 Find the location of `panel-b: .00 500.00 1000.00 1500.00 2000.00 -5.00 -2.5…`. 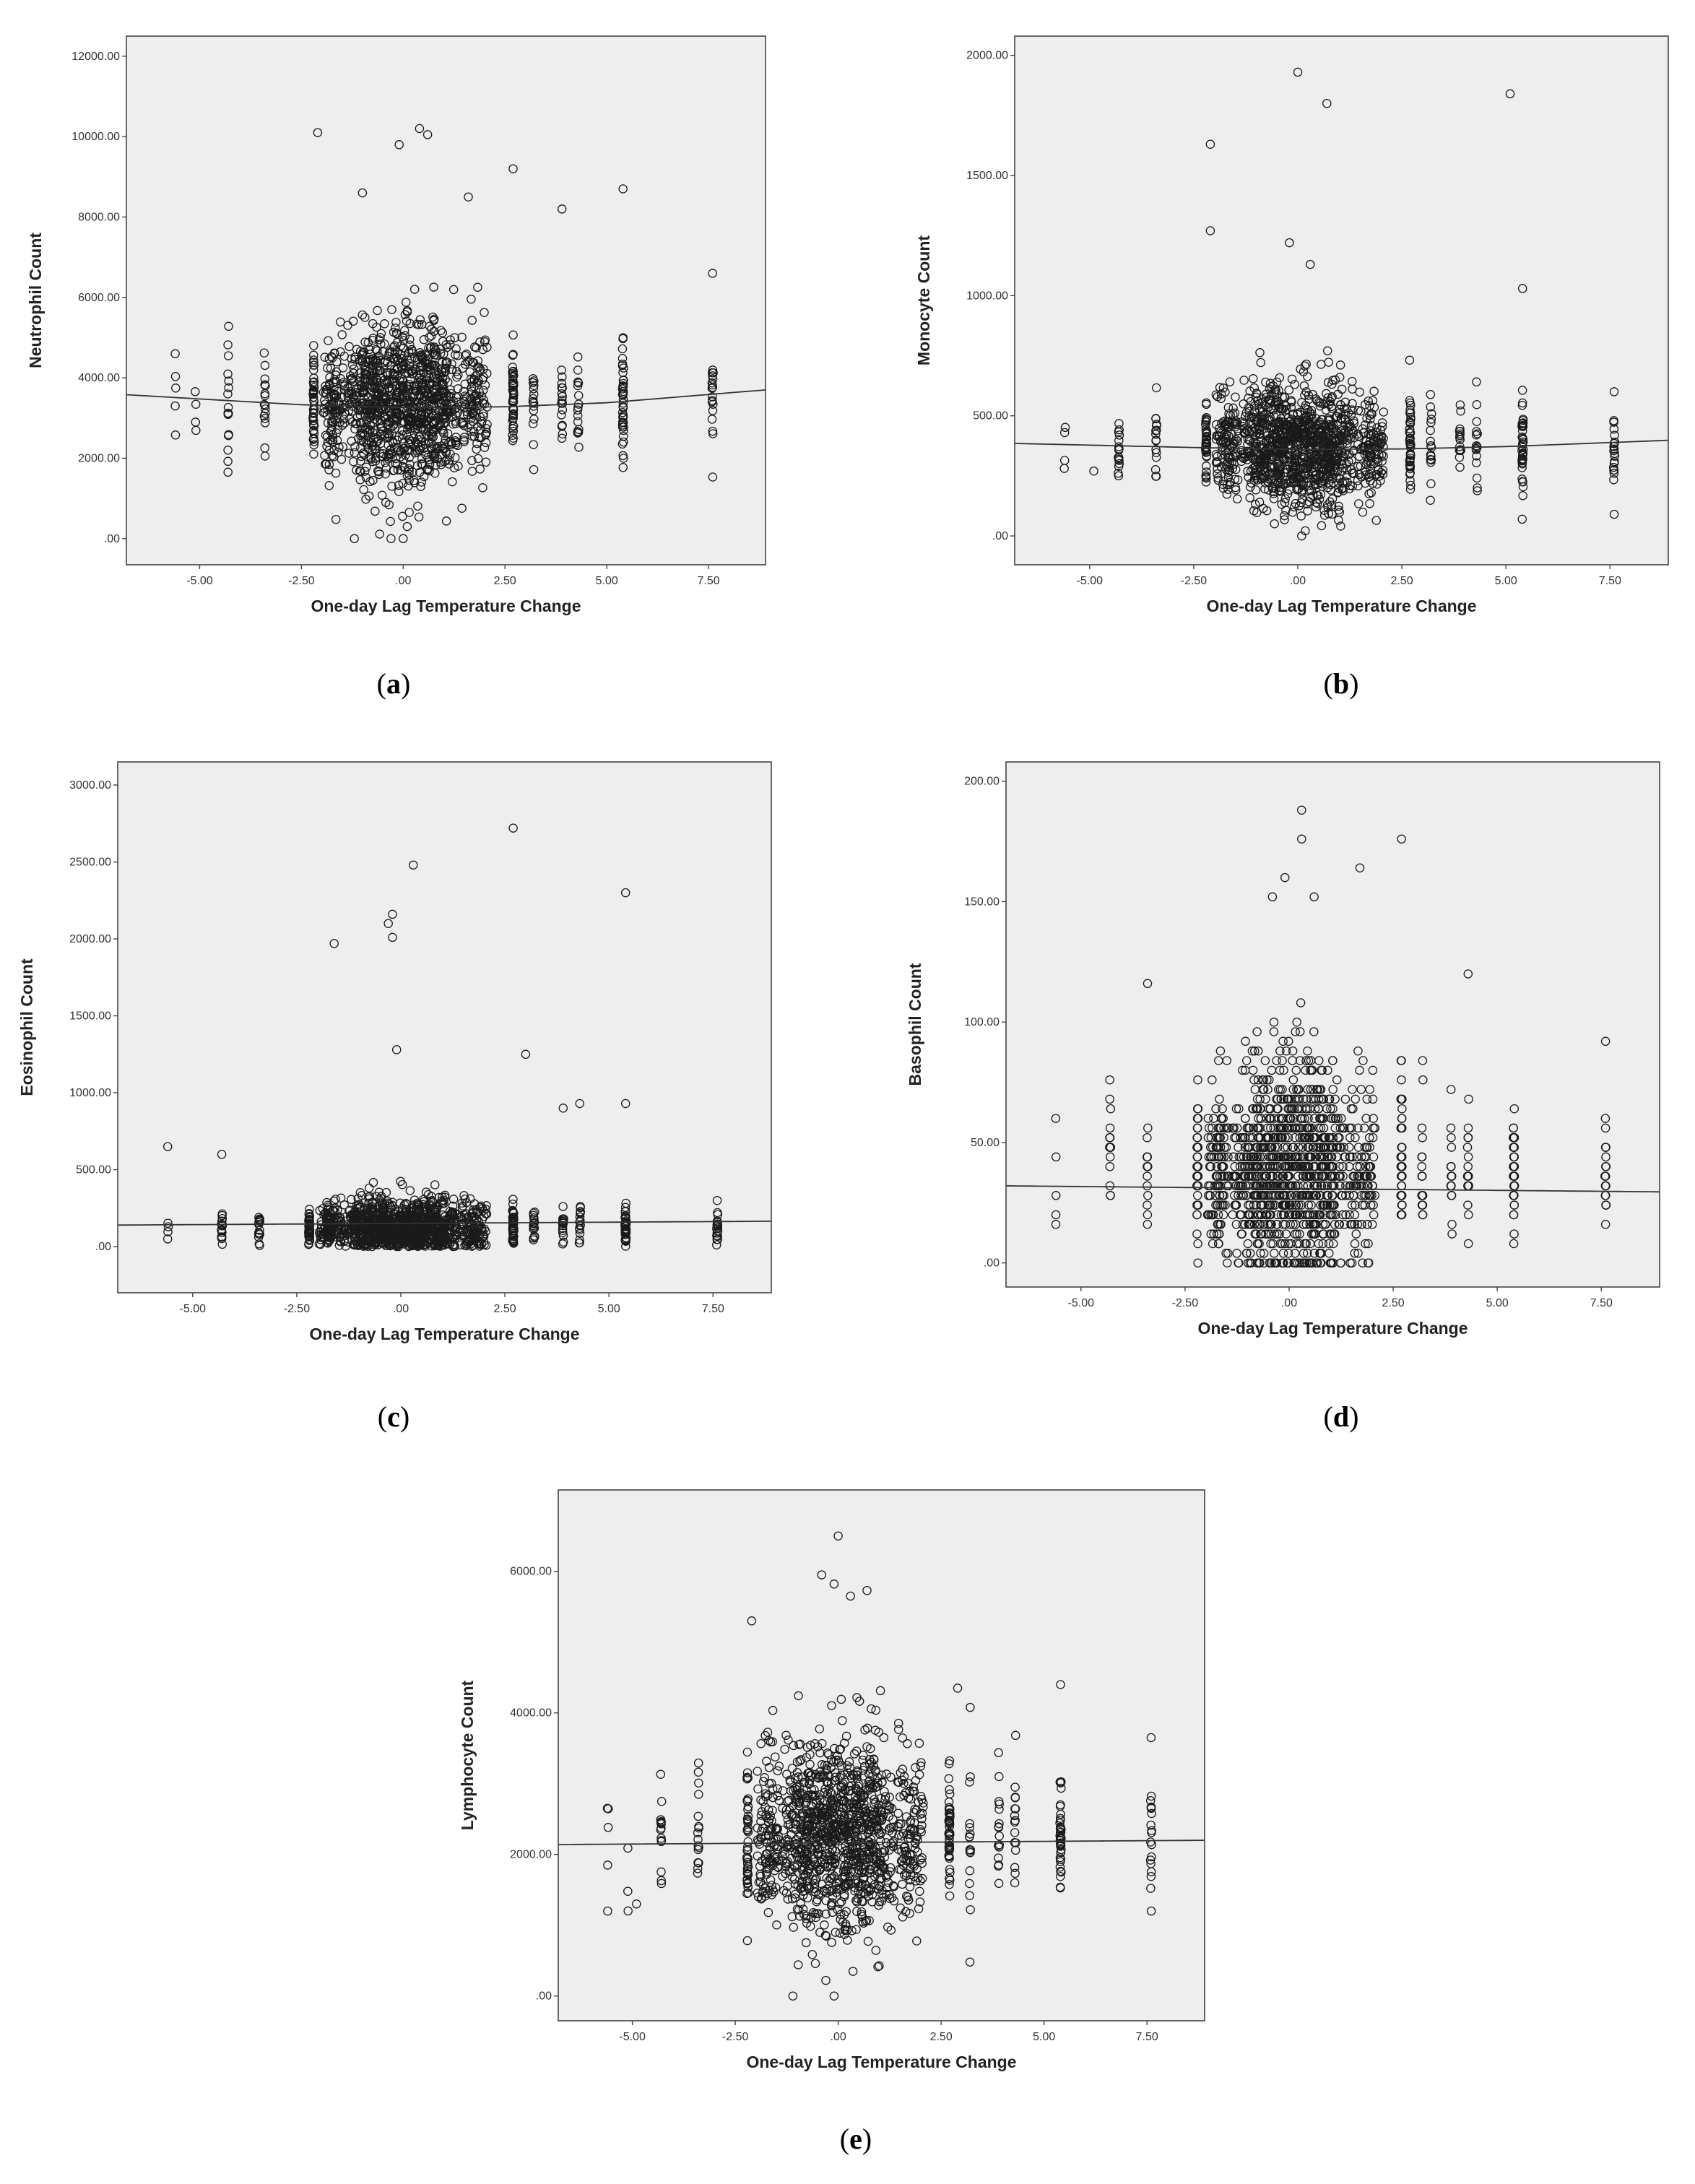

panel-b: .00 500.00 1000.00 1500.00 2000.00 -5.00 -2.5… is located at coordinates (1291, 368).